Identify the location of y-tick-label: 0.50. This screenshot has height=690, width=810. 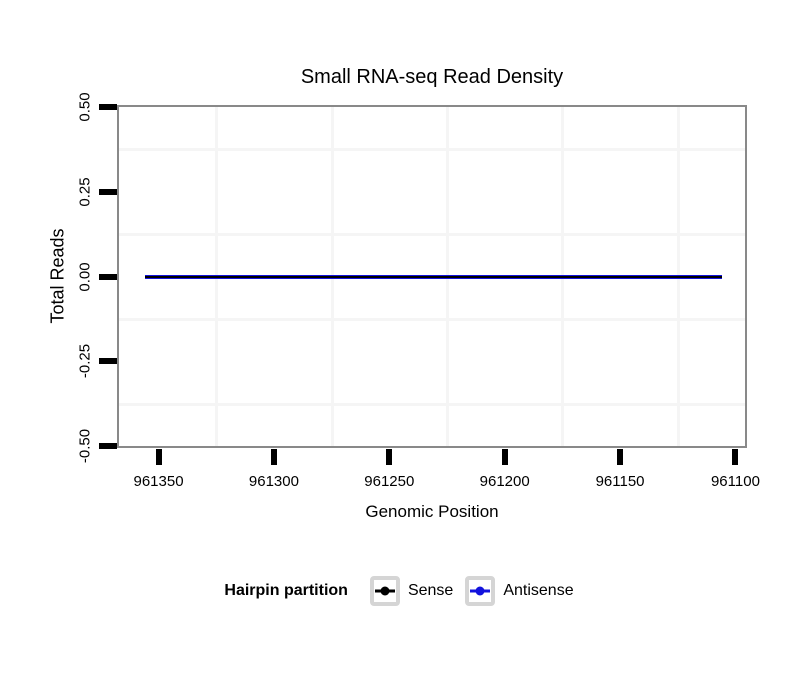
(85, 107).